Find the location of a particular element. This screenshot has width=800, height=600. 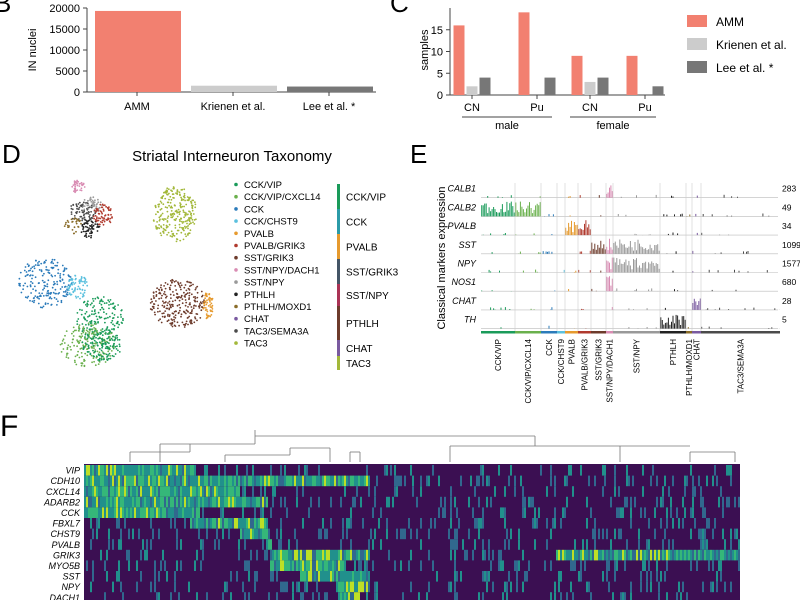

panel-c-bar is located at coordinates (590, 88).